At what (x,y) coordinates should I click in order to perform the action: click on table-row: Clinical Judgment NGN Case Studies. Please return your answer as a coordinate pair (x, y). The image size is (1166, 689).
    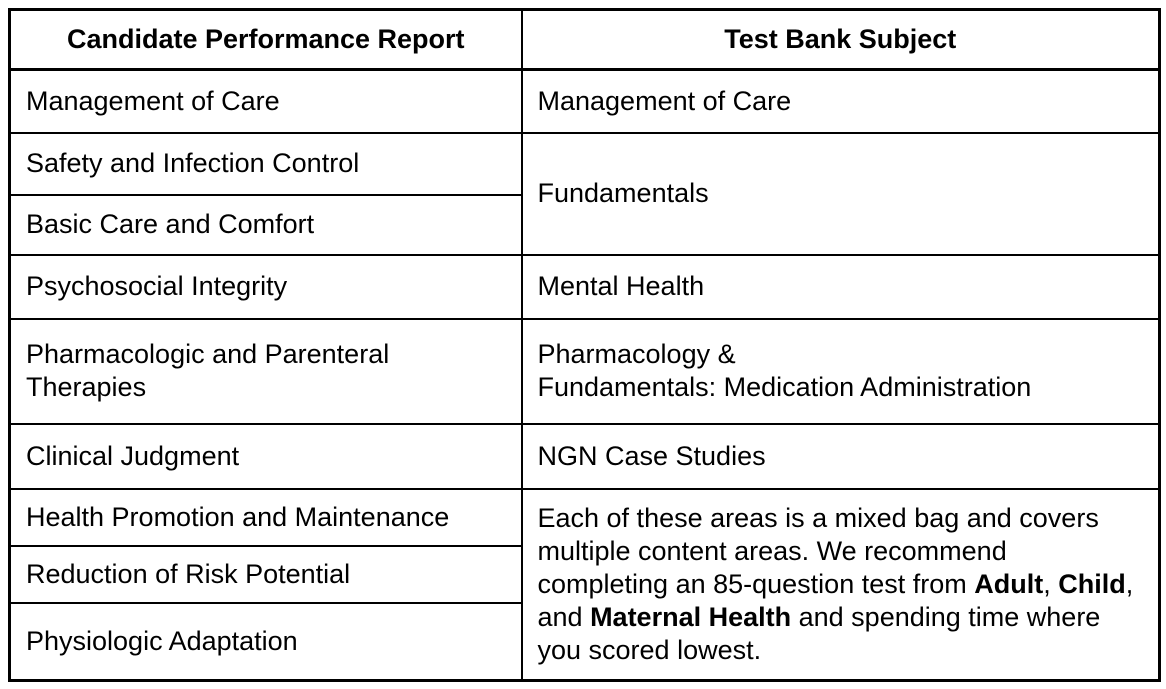
    Looking at the image, I should click on (584, 456).